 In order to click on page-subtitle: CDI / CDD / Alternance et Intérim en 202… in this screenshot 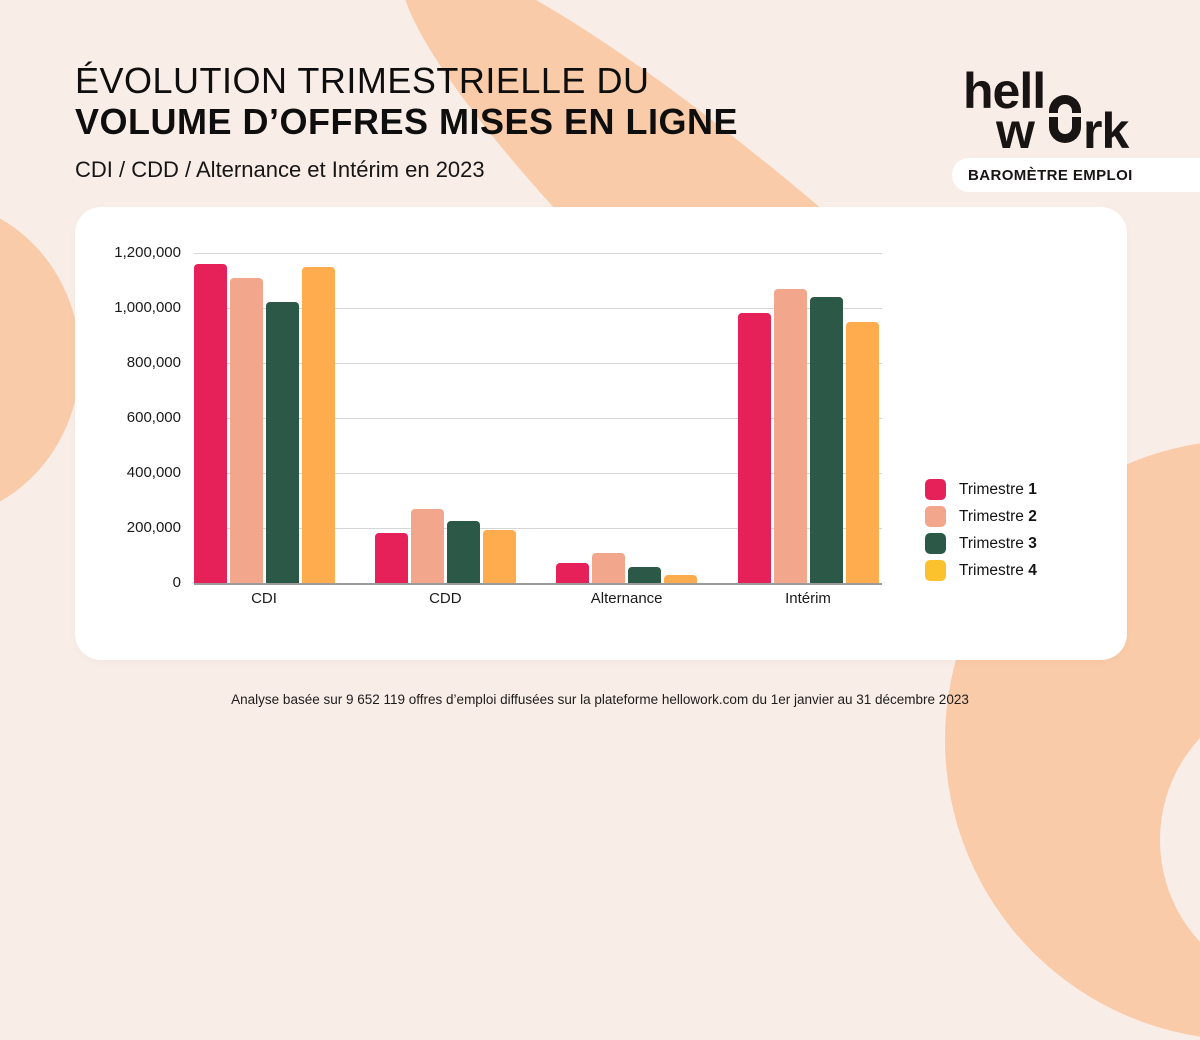, I will do `click(280, 169)`.